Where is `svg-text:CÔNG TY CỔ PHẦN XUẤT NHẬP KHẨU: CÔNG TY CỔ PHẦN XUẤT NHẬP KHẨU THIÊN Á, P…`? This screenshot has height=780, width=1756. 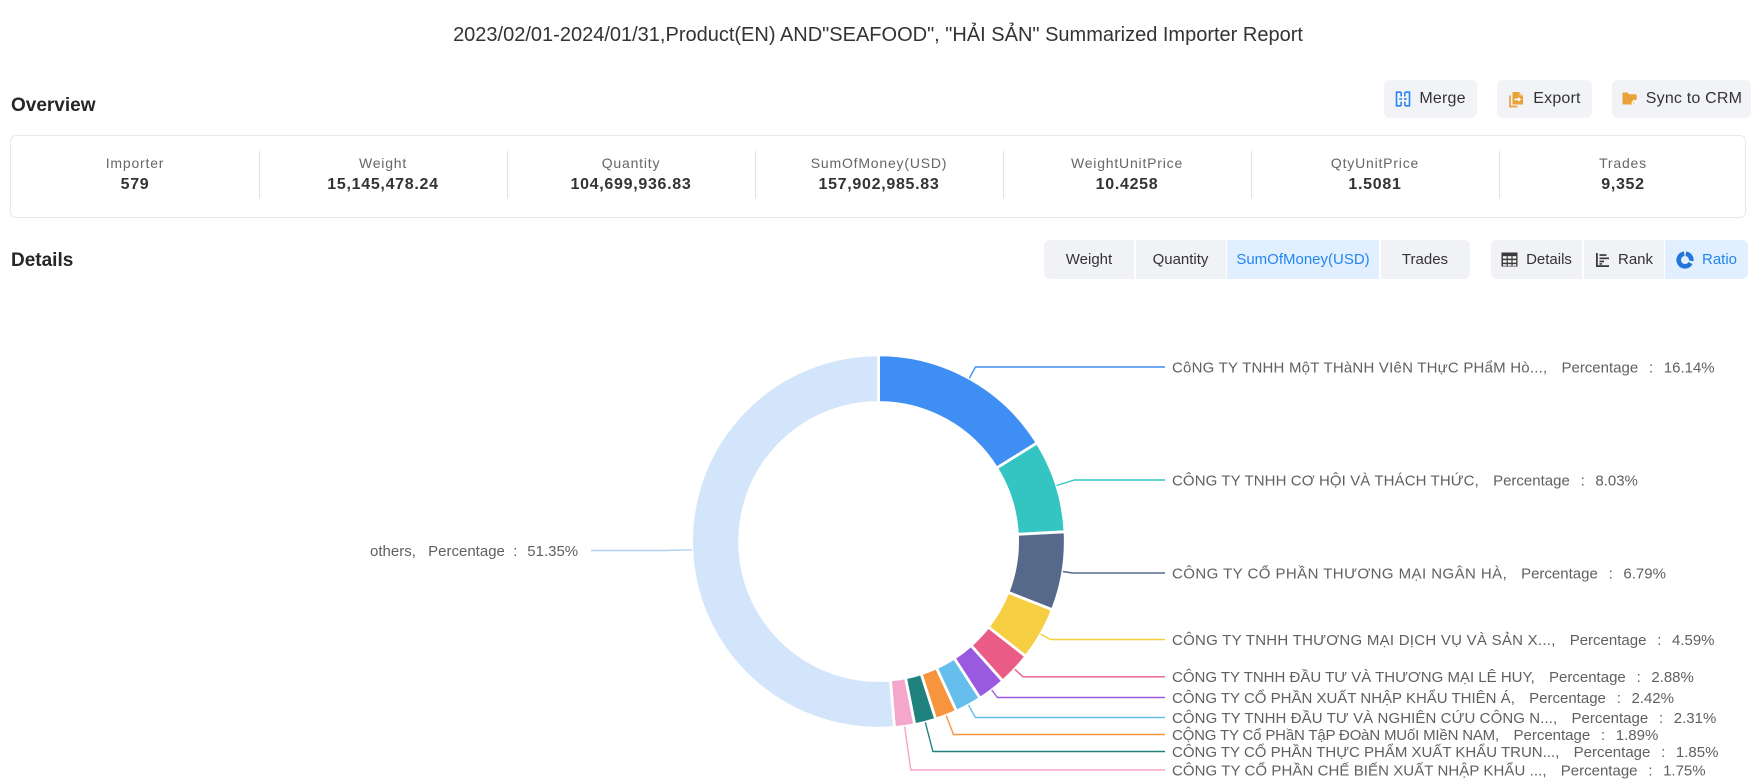
svg-text:CÔNG TY CỔ PHẦN XUẤT NHẬP KHẨU: CÔNG TY CỔ PHẦN XUẤT NHẬP KHẨU THIÊN Á, P… is located at coordinates (1423, 698).